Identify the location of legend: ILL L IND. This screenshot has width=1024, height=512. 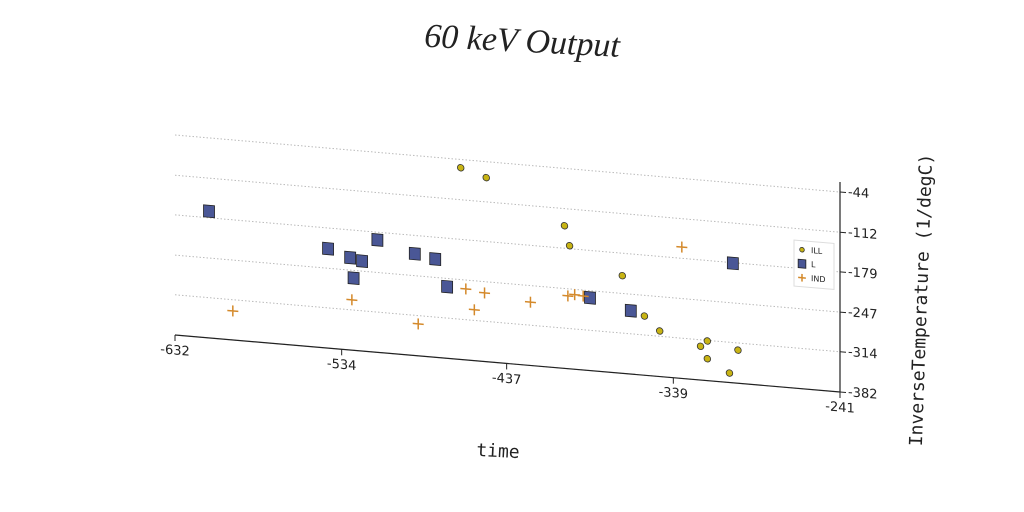
(814, 265).